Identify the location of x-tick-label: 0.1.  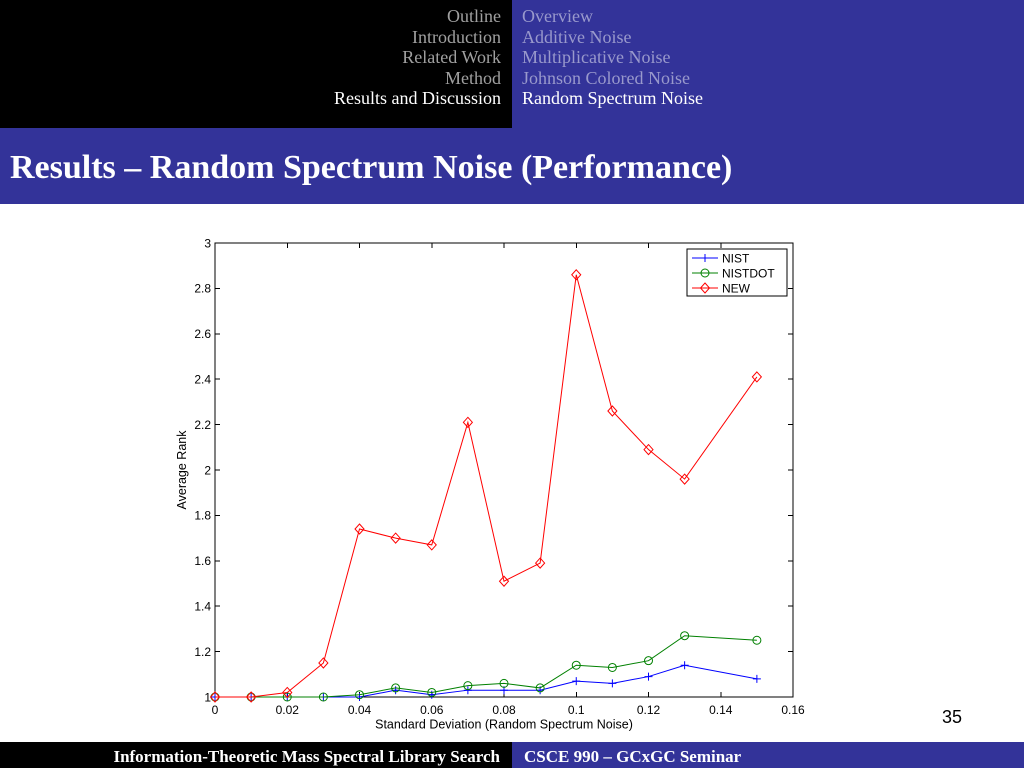
(576, 710).